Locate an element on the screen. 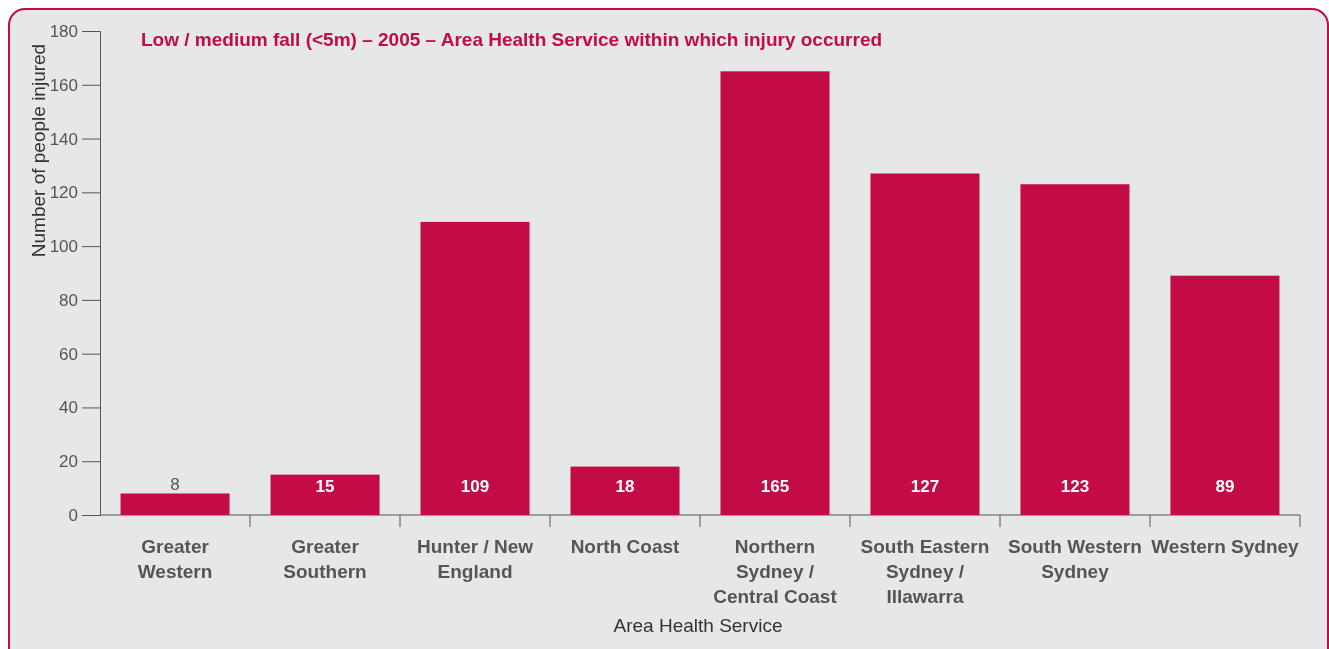  y-tick-label: 20 is located at coordinates (68, 462).